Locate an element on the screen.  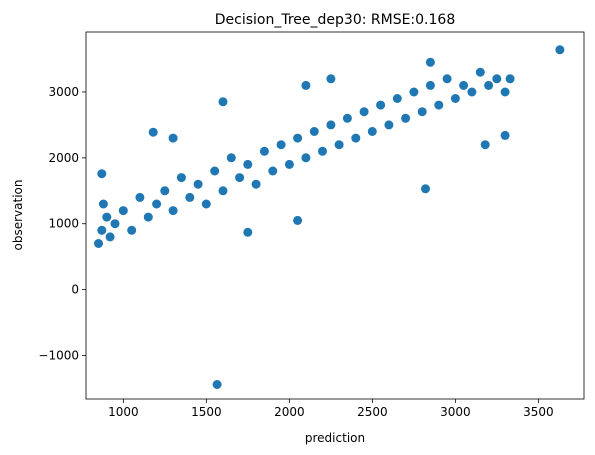
y-tick-label: 0 is located at coordinates (75, 290).